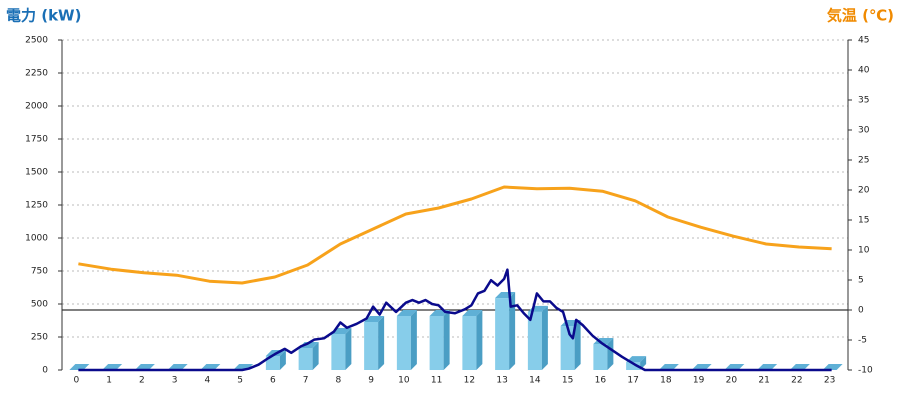  I want to click on x-tick-label: 21, so click(763, 381).